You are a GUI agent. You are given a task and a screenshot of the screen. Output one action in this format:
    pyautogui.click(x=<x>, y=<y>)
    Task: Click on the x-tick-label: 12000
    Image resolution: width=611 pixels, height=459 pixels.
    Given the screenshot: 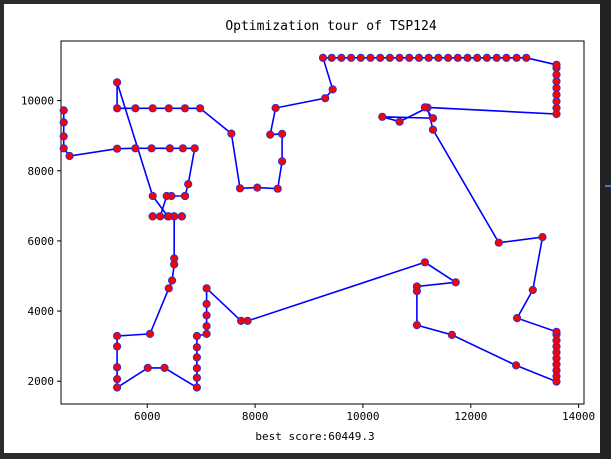 What is the action you would take?
    pyautogui.click(x=470, y=416)
    